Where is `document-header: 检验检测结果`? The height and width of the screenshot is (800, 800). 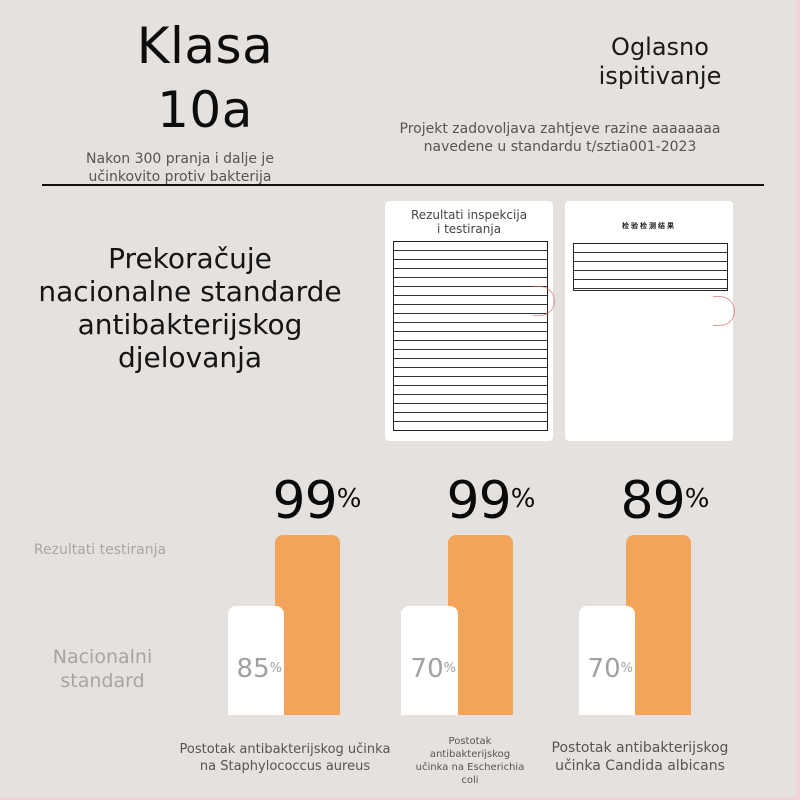
document-header: 检验检测结果 is located at coordinates (649, 226).